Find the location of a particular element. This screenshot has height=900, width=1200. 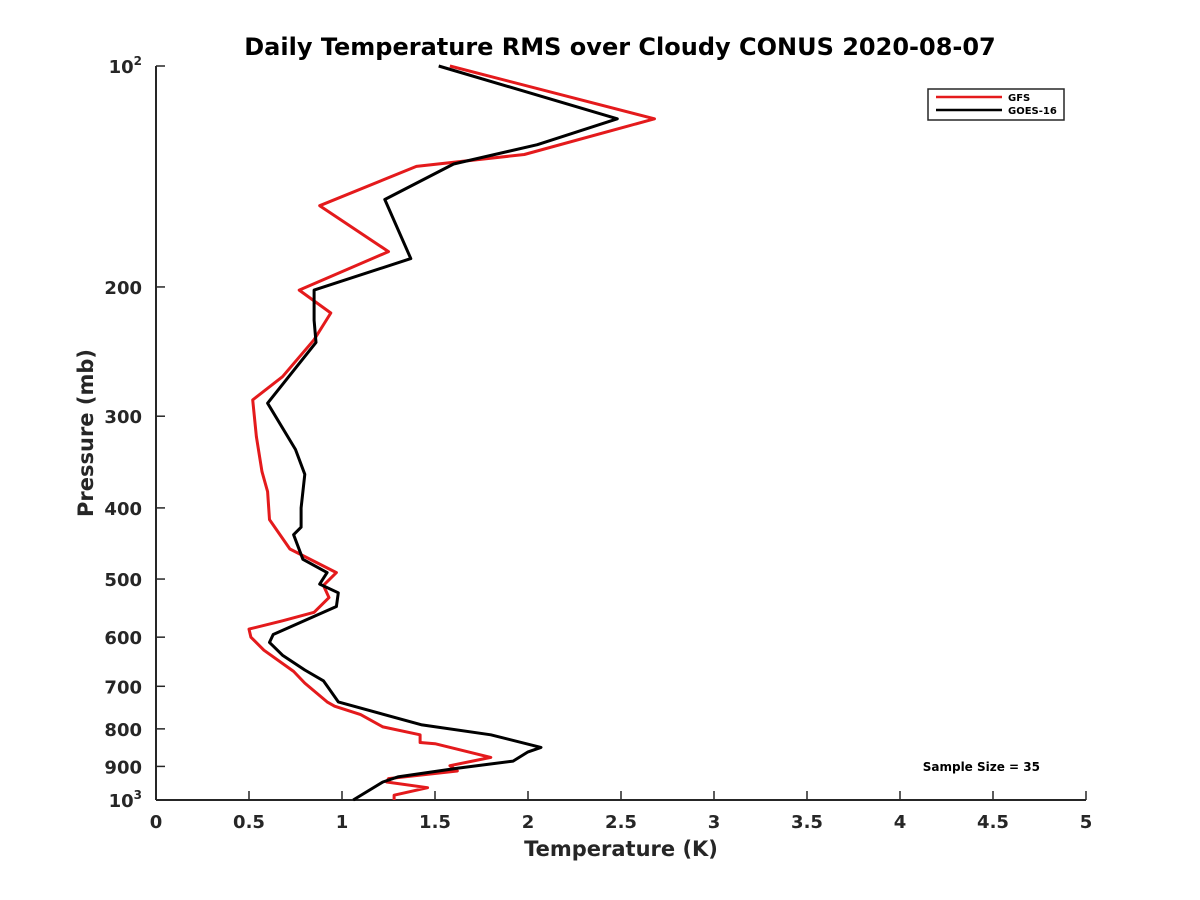

x-ticks-group: 0 0.5 1 1.5 2 2.5 3 3.5 4 4.5 5 is located at coordinates (621, 812).